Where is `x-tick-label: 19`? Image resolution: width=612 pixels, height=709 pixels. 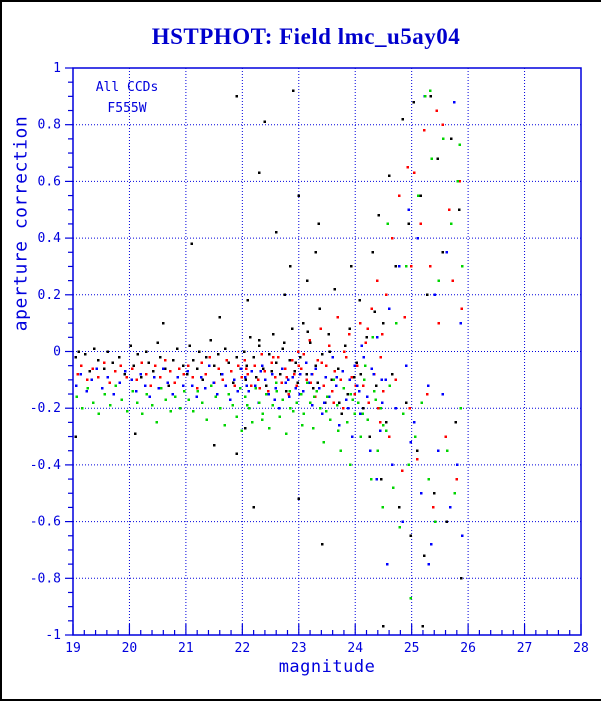 x-tick-label: 19 is located at coordinates (73, 648).